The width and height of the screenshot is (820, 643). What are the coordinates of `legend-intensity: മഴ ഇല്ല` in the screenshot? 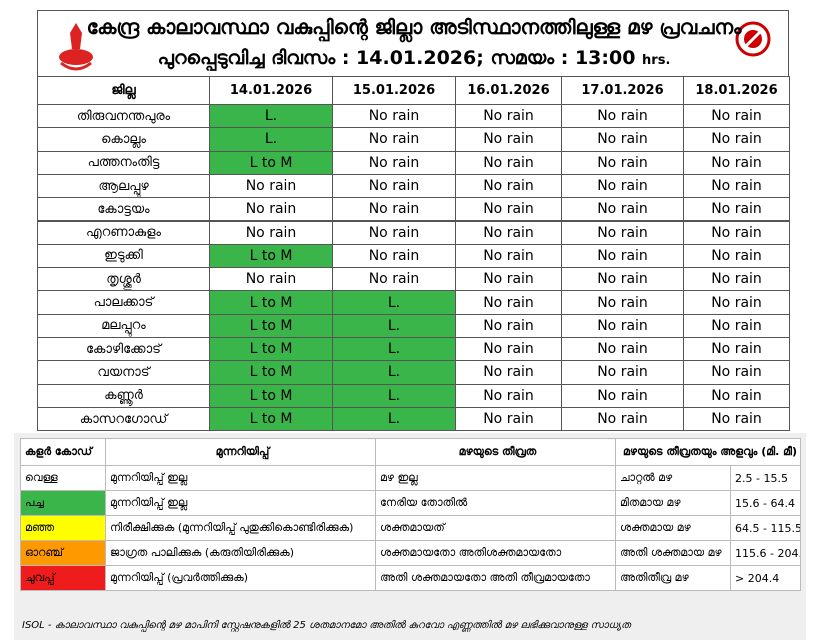 It's located at (495, 478).